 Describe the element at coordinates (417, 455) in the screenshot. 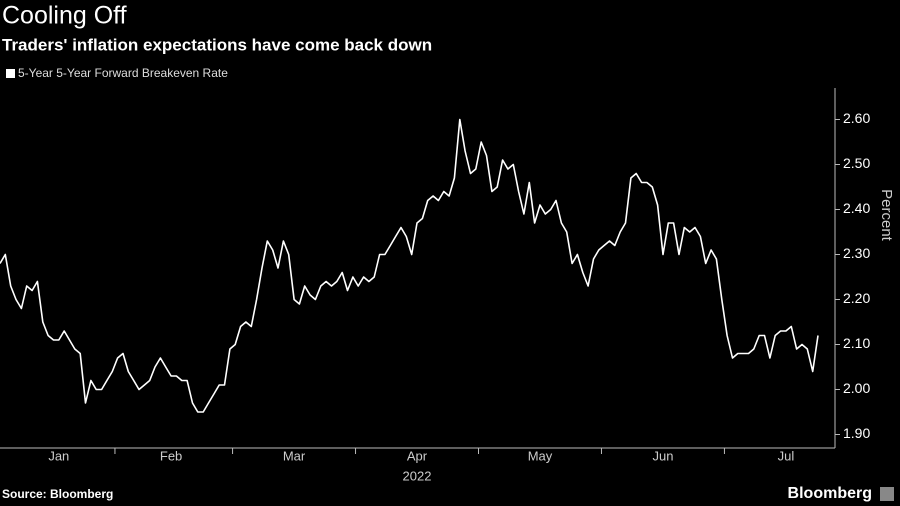

I see `x-tick-label: Apr` at that location.